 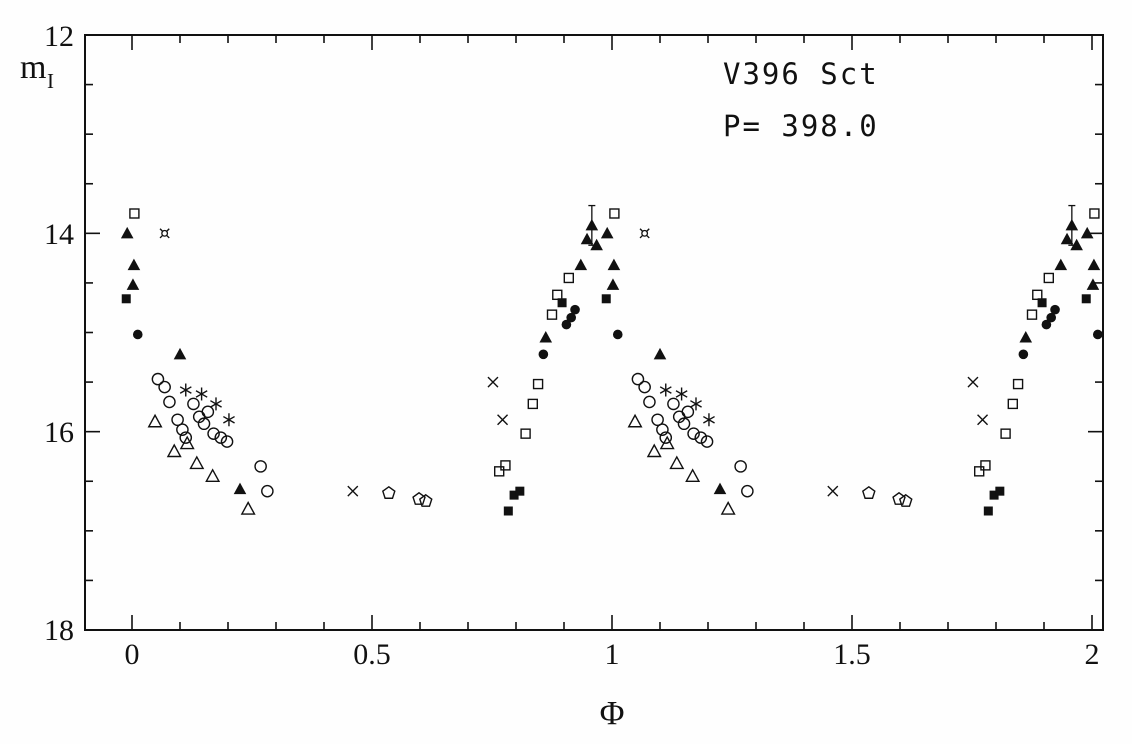 I want to click on x-tick-label-0: 0, so click(x=132, y=654).